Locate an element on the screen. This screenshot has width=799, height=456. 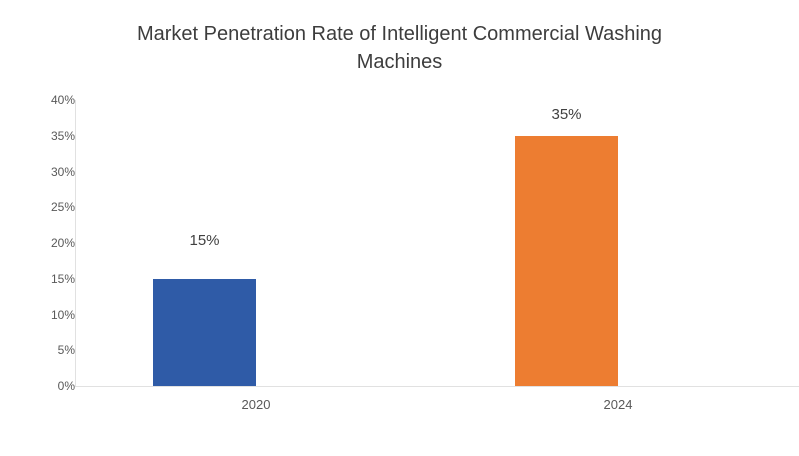
y-tick-label: 10% is located at coordinates (62, 314).